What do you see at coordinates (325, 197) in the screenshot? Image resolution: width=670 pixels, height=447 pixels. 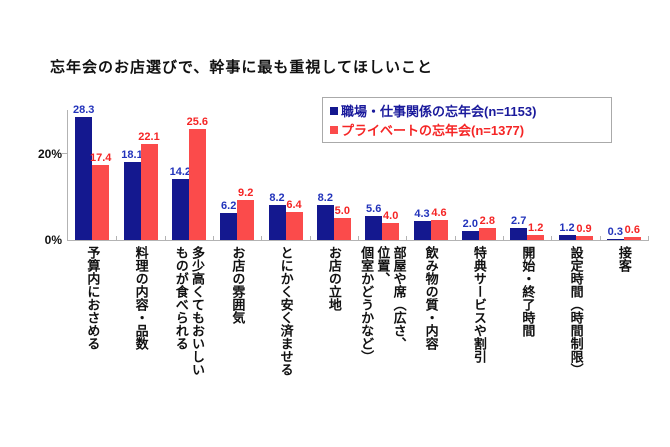 I see `value-label-series1-cat6: 8.2` at bounding box center [325, 197].